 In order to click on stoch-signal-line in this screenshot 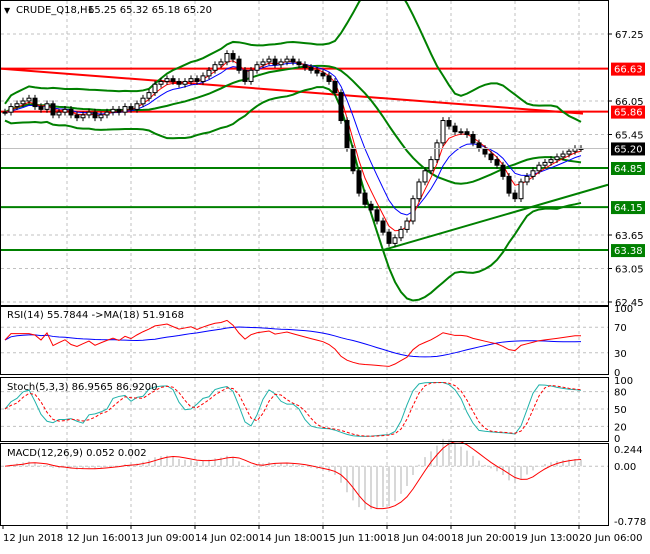, I will do `click(293, 409)`.